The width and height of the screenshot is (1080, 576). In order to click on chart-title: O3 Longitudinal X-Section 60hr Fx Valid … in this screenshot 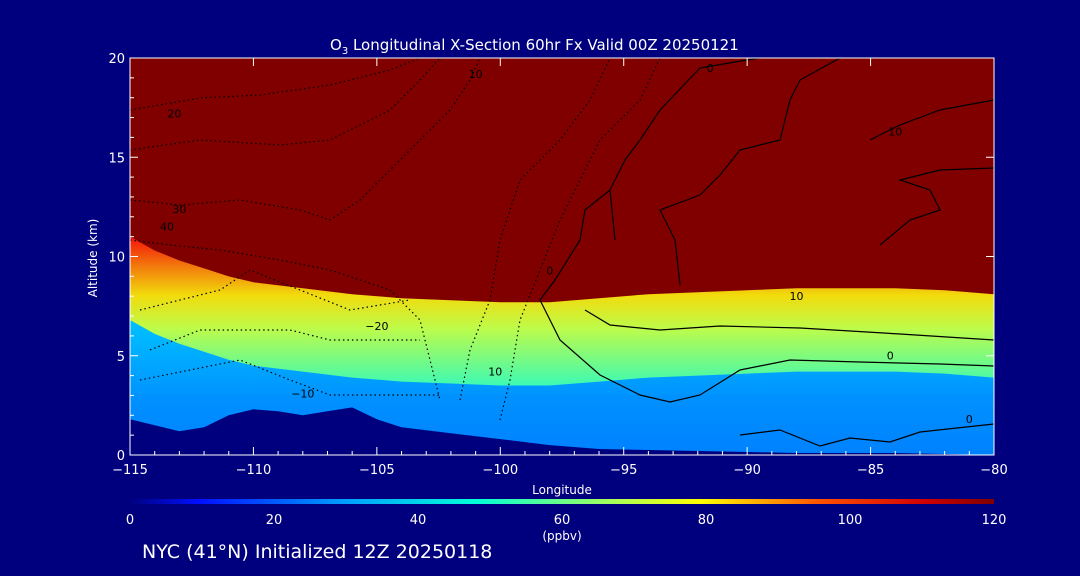, I will do `click(534, 46)`.